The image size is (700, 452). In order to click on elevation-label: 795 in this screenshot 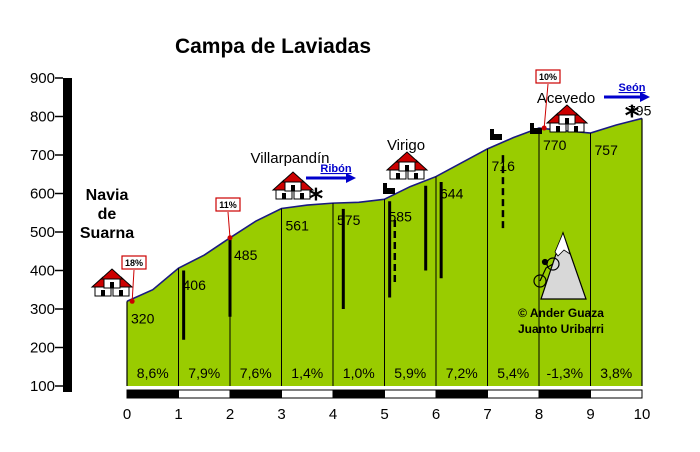, I will do `click(640, 110)`.